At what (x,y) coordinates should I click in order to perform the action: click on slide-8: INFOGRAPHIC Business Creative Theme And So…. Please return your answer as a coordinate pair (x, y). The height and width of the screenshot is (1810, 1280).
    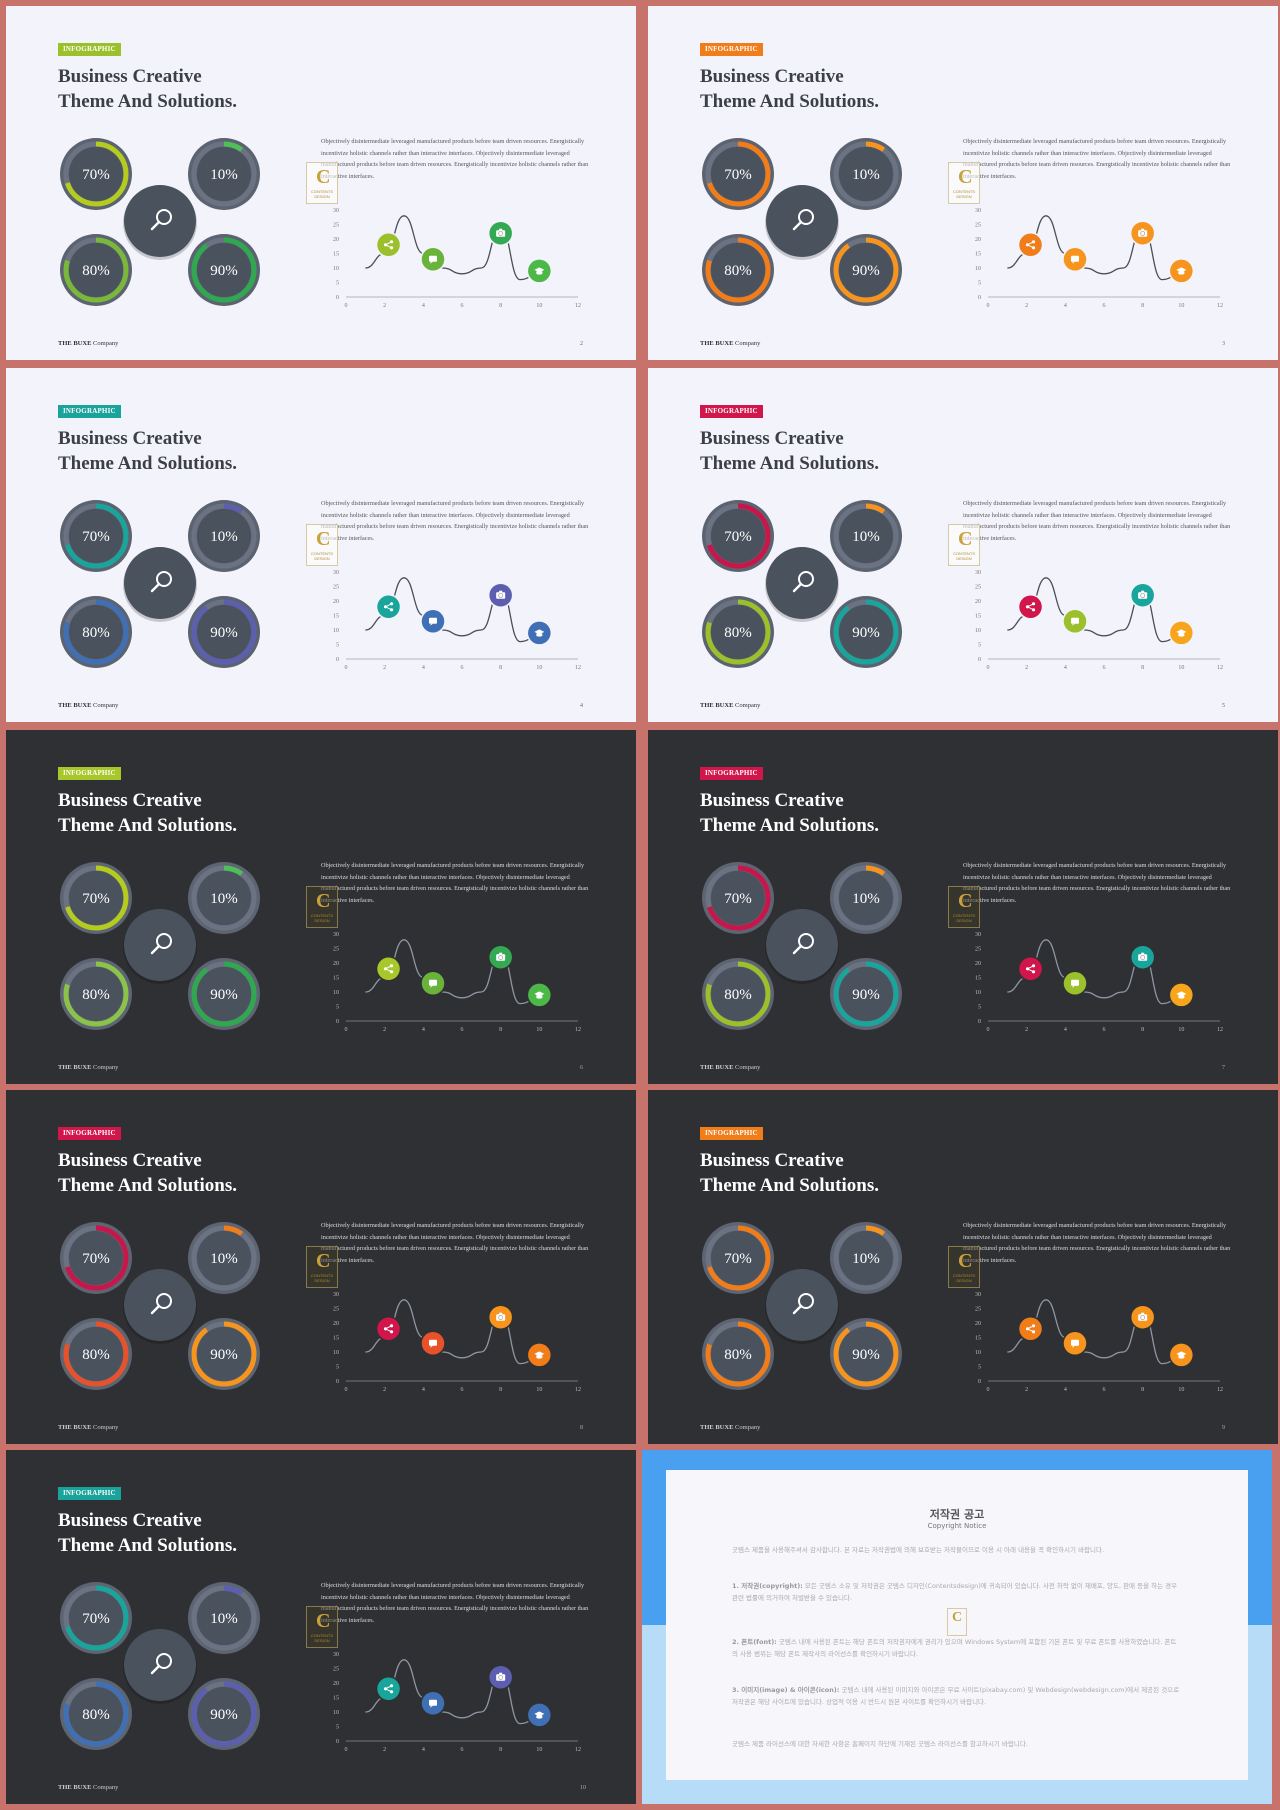
    Looking at the image, I should click on (321, 1267).